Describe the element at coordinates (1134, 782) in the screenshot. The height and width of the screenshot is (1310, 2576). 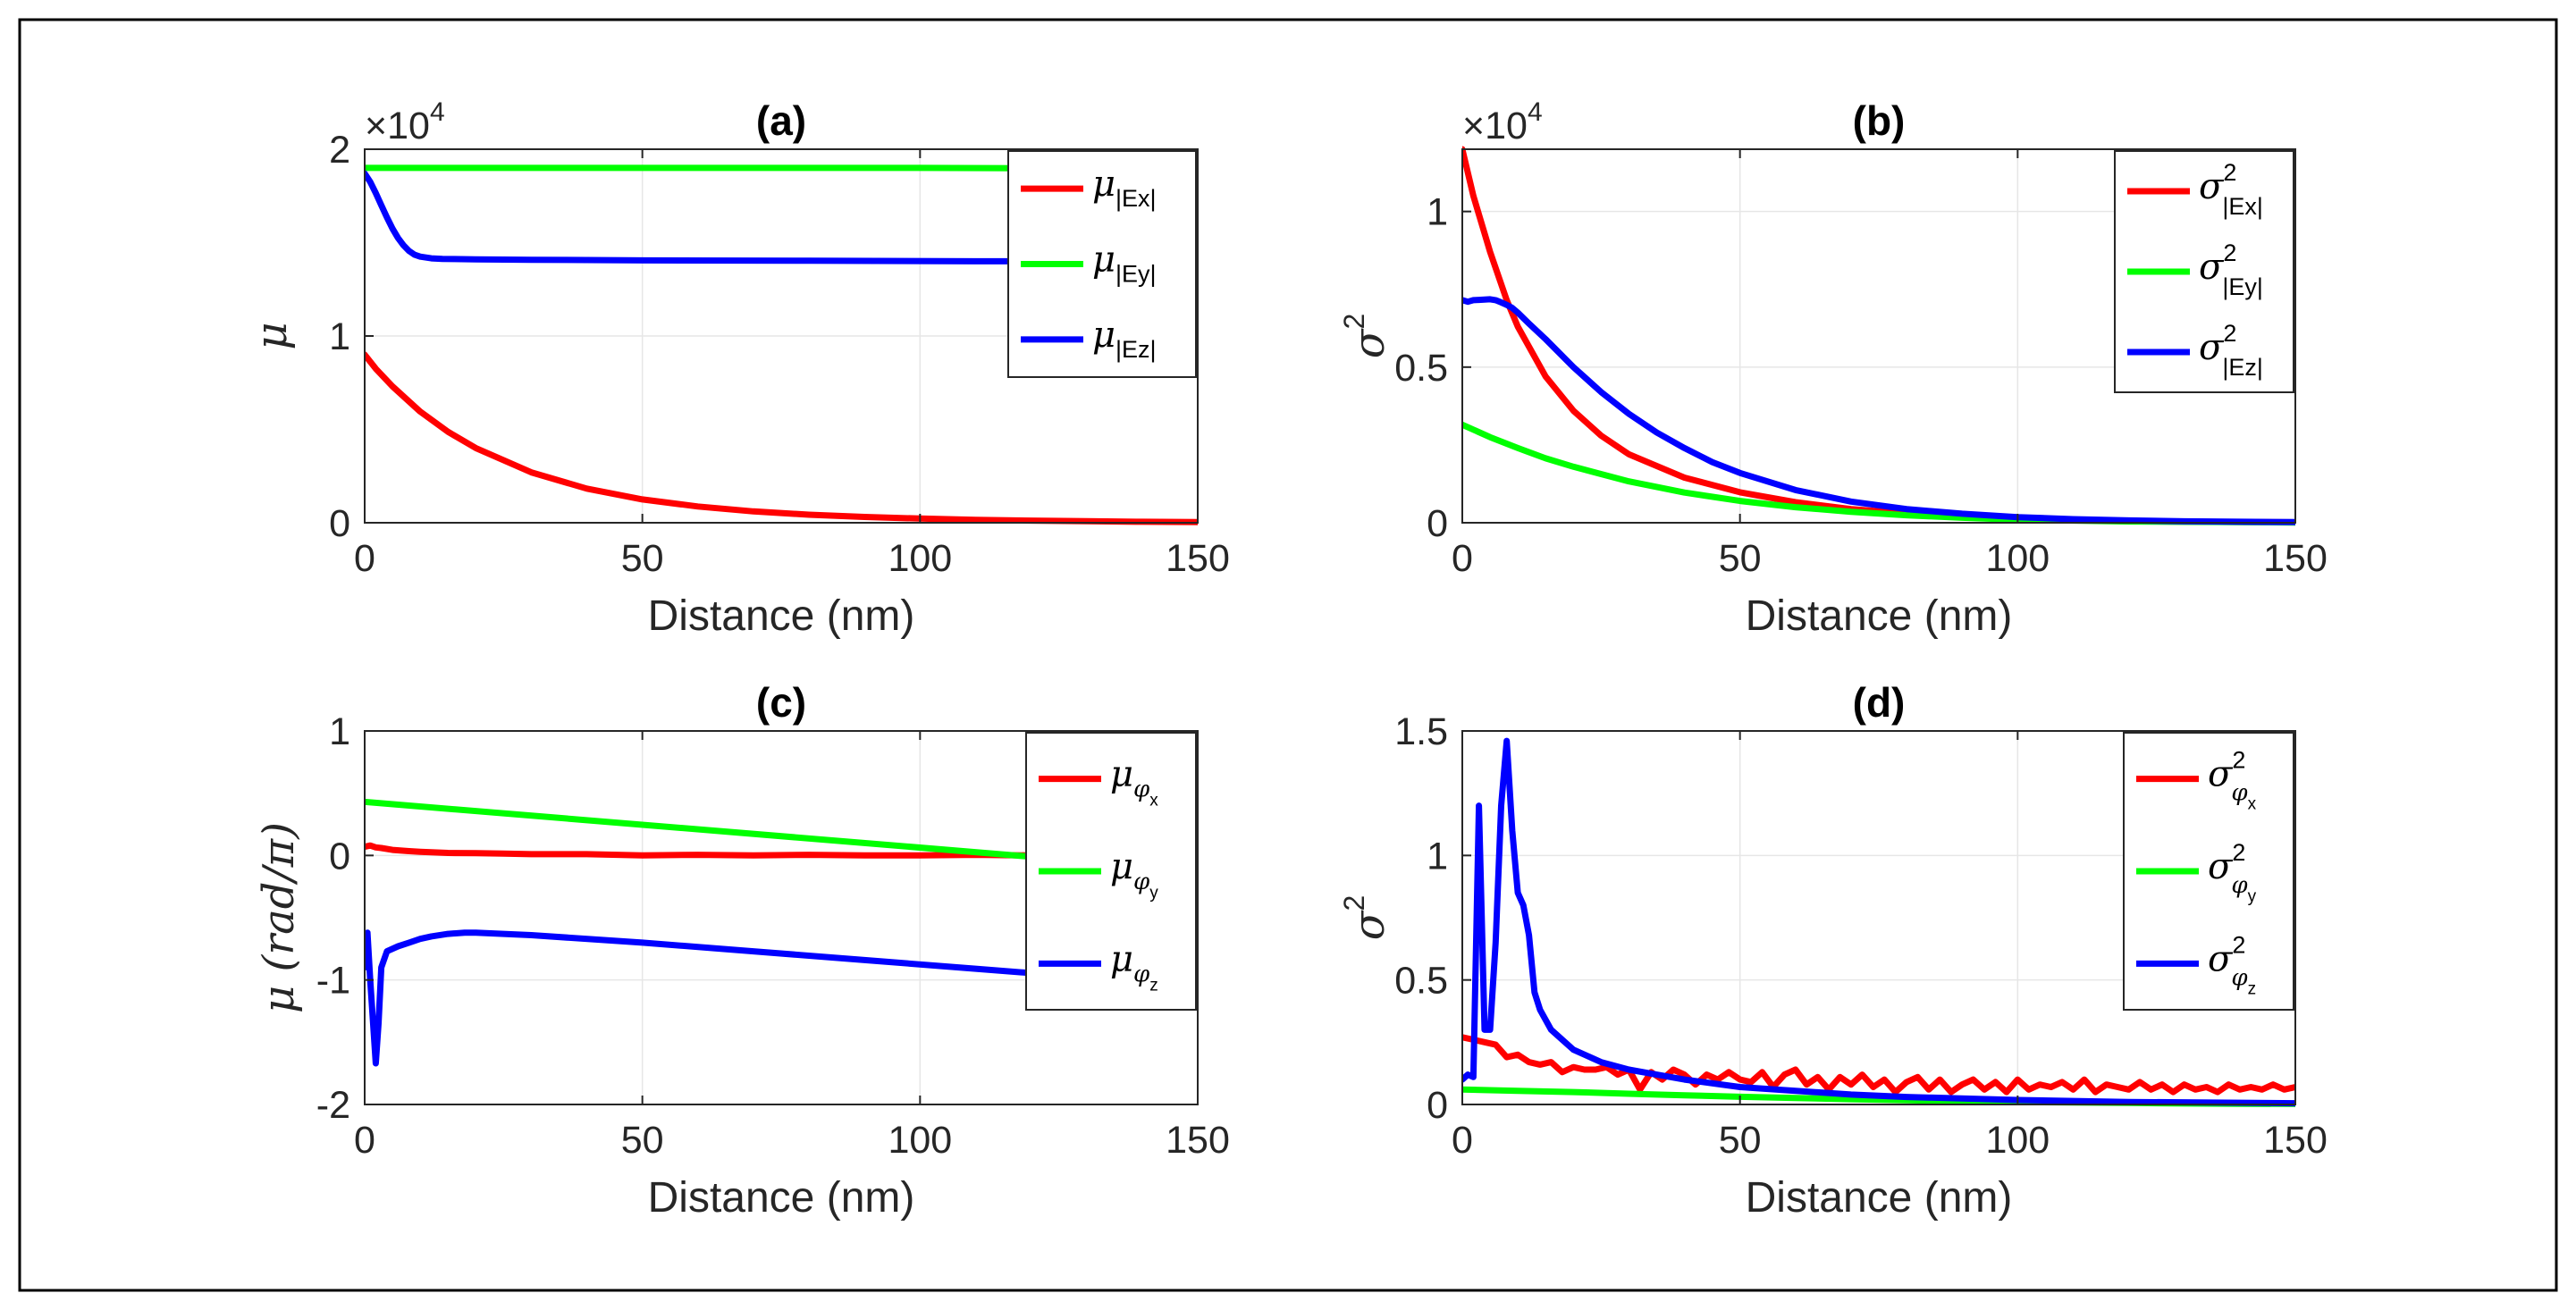
I see `legend-entry-label: μφx` at that location.